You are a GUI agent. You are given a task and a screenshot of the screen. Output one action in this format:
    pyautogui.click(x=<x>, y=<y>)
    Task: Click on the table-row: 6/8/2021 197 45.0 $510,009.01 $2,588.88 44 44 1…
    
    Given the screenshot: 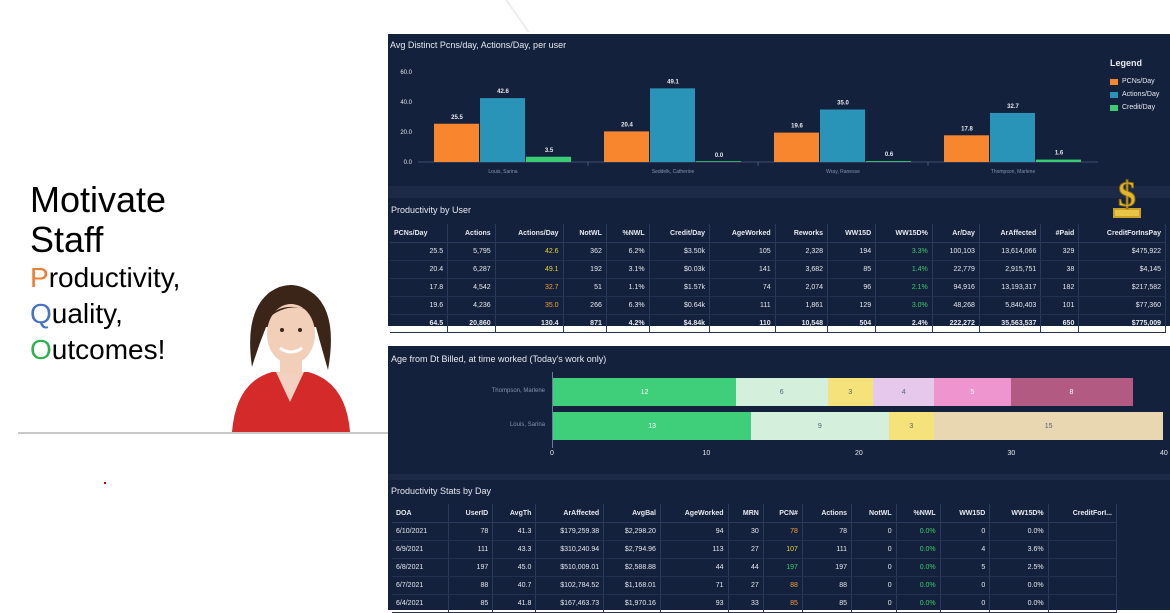 What is the action you would take?
    pyautogui.click(x=755, y=567)
    